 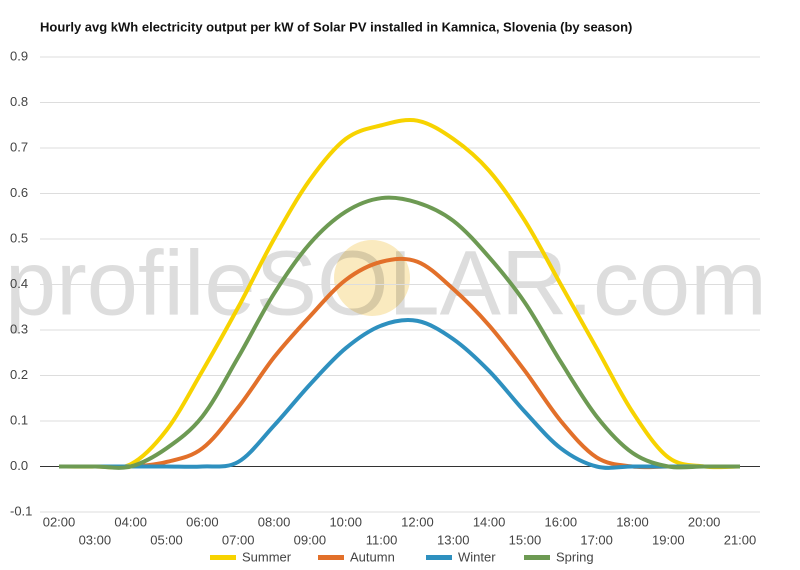 What do you see at coordinates (561, 521) in the screenshot?
I see `x-tick-label: 16:00` at bounding box center [561, 521].